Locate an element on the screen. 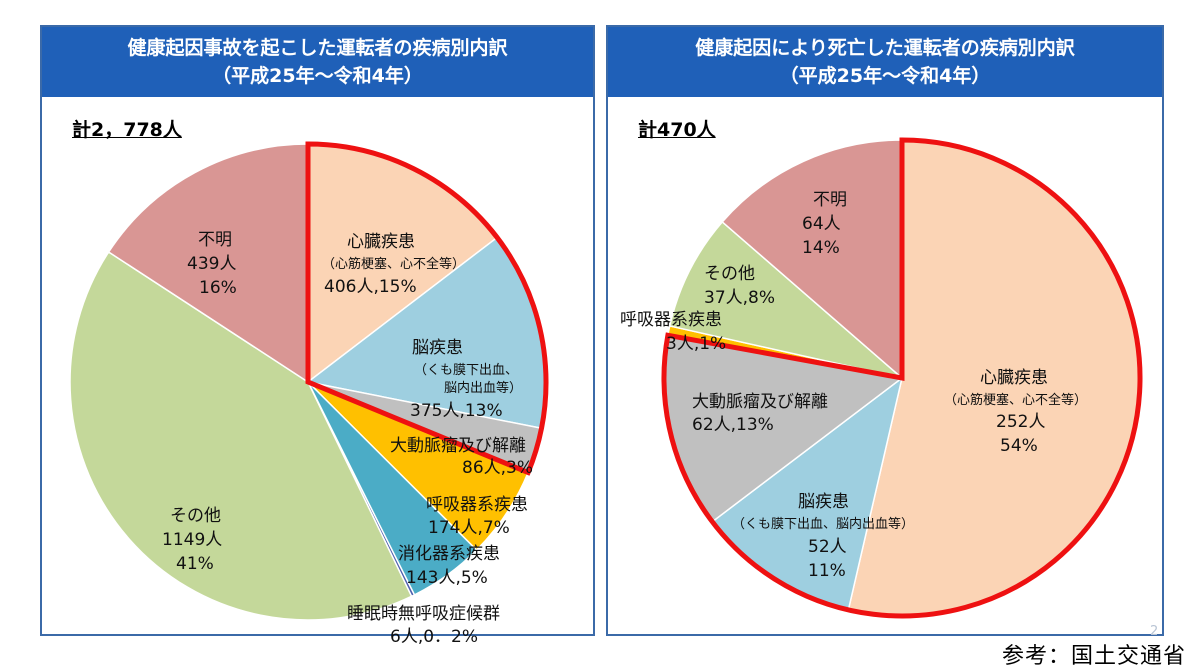 The image size is (1200, 672). right-label-brain-count: 52人 is located at coordinates (827, 547).